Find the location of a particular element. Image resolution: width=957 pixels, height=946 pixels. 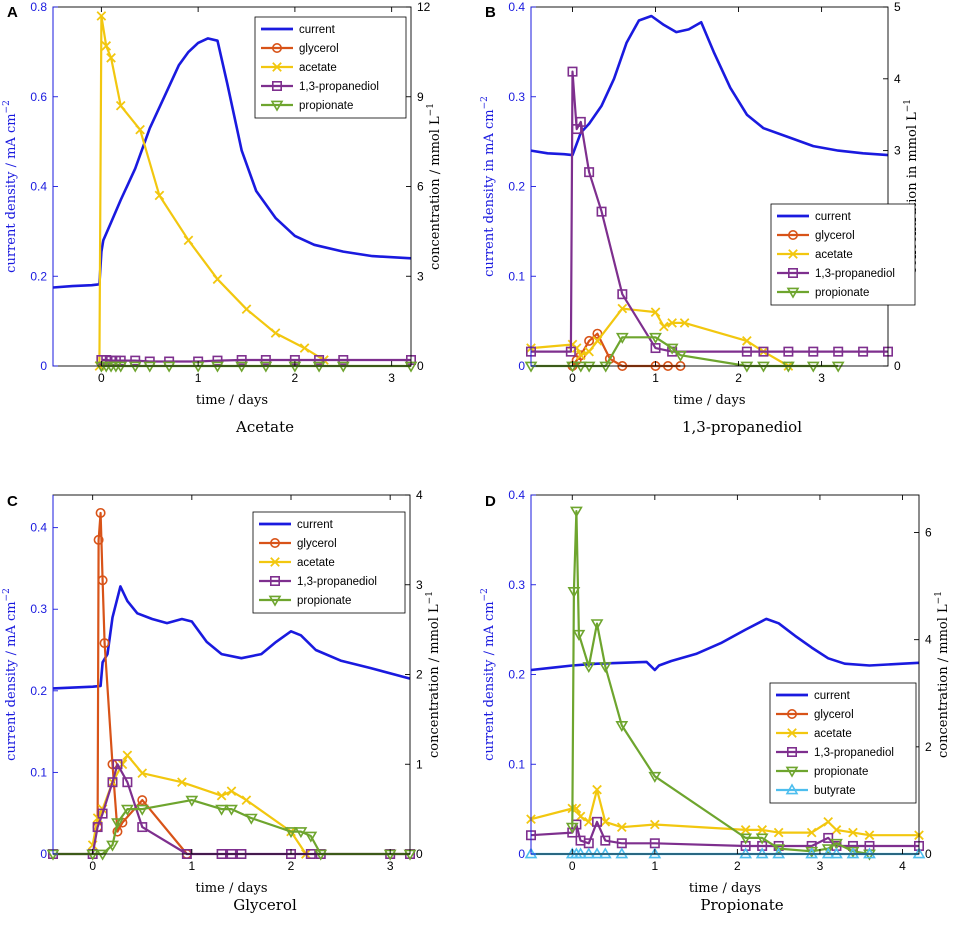

panel-caption: Propionate is located at coordinates (741, 905).